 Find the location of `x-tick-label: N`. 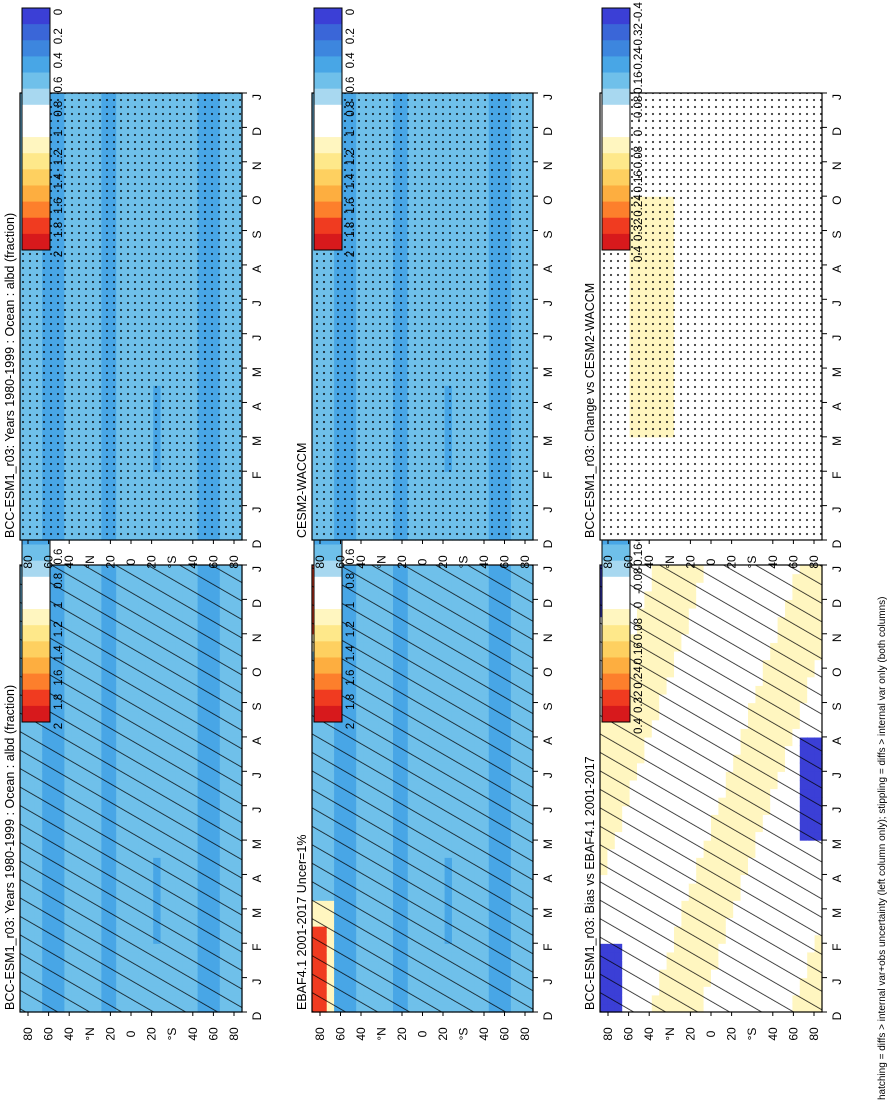

x-tick-label: N is located at coordinates (548, 637).